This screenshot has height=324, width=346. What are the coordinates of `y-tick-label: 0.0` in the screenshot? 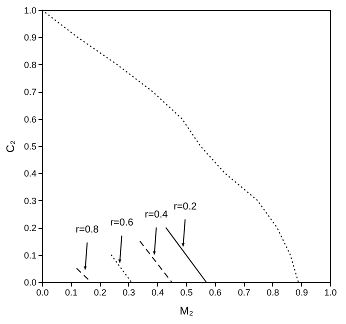 It's located at (30, 283).